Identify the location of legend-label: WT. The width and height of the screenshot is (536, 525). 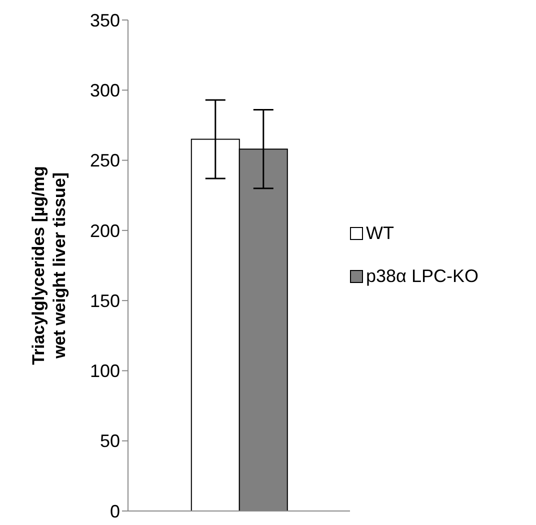
(380, 233).